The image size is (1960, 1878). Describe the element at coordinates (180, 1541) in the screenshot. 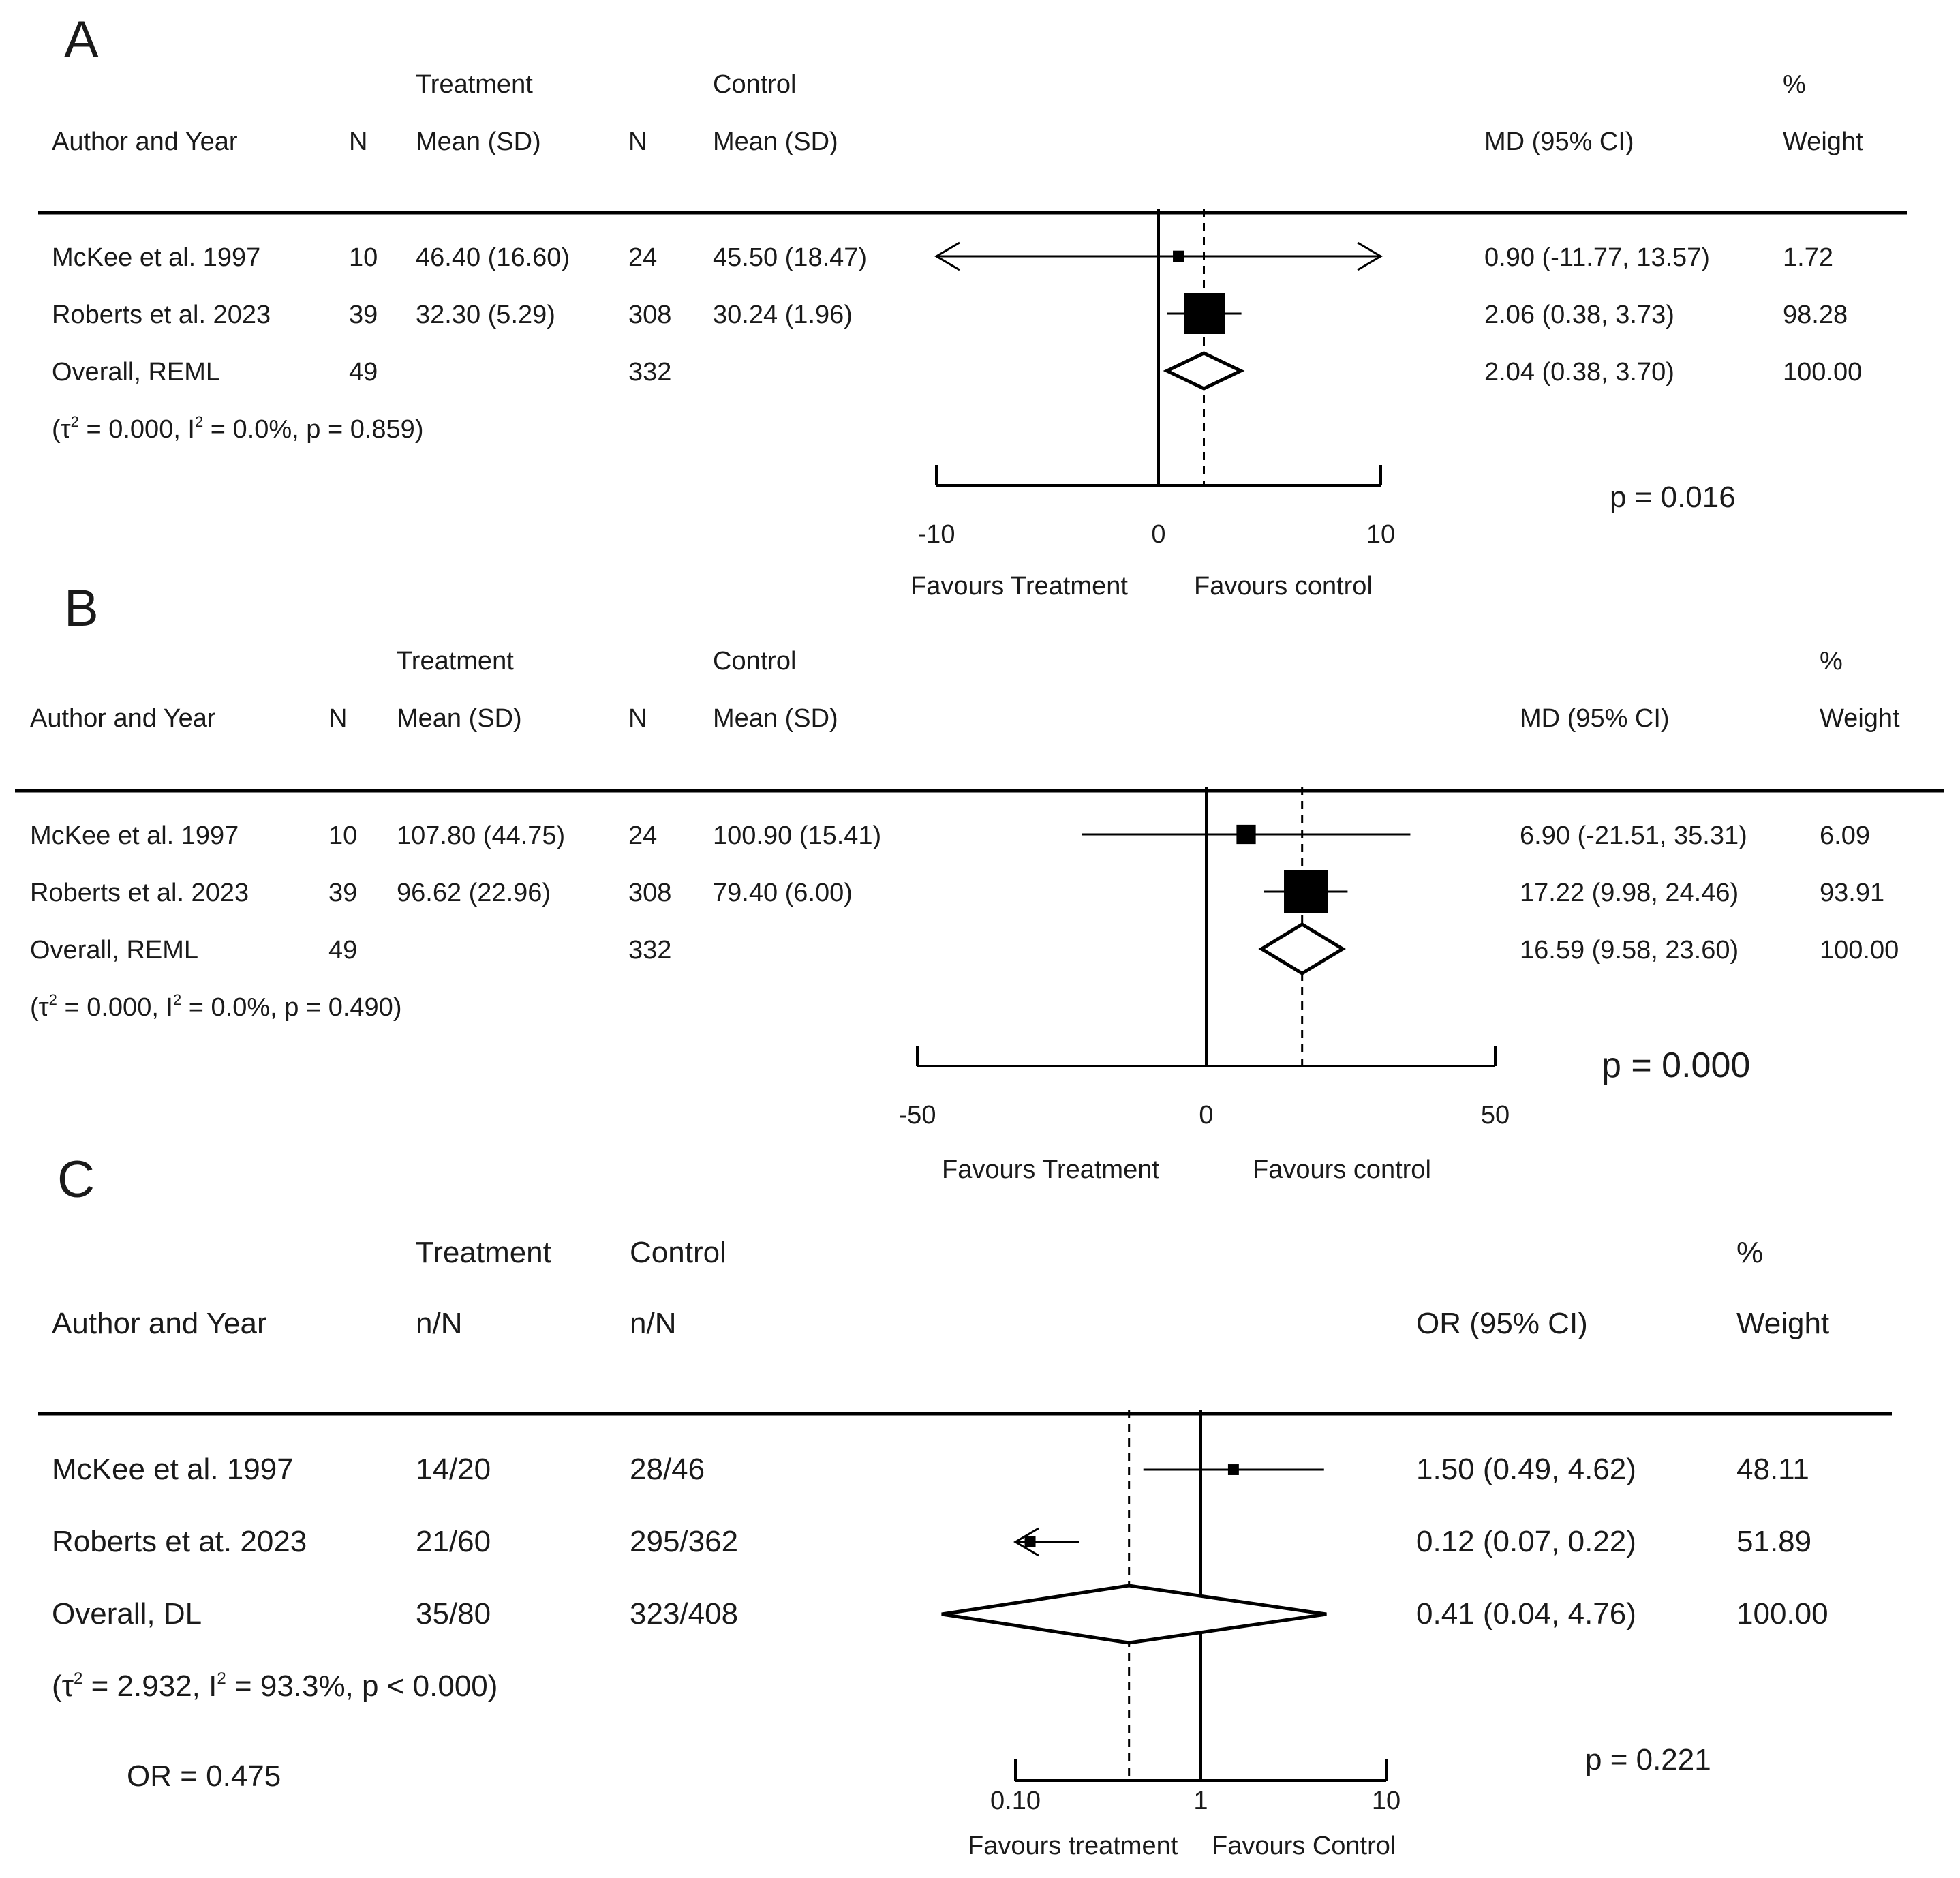

I see `study-label: Roberts et at. 2023` at that location.